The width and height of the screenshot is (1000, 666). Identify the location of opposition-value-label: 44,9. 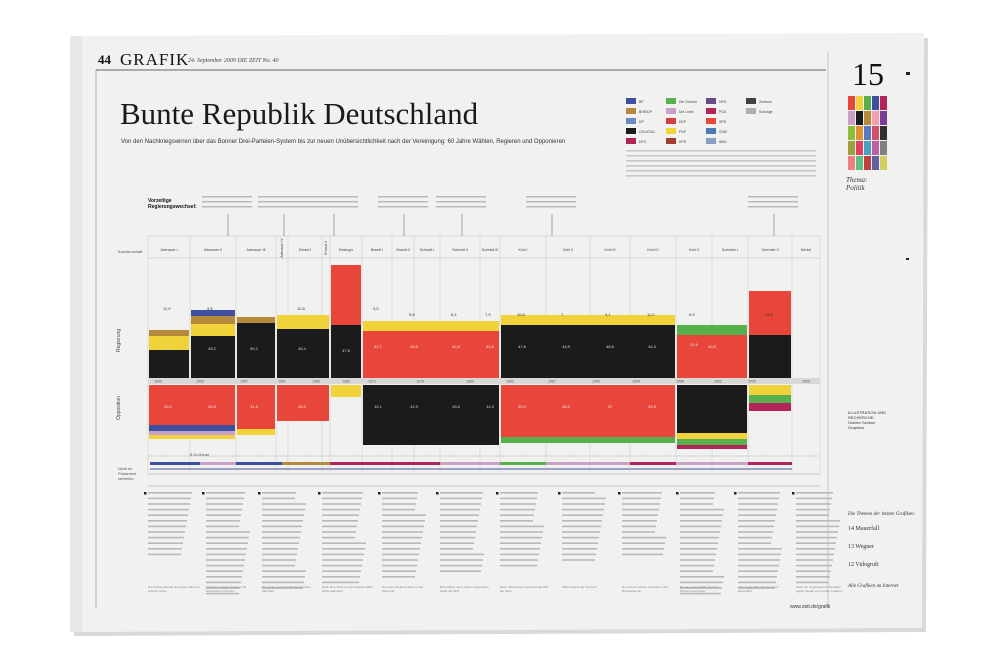
(414, 406).